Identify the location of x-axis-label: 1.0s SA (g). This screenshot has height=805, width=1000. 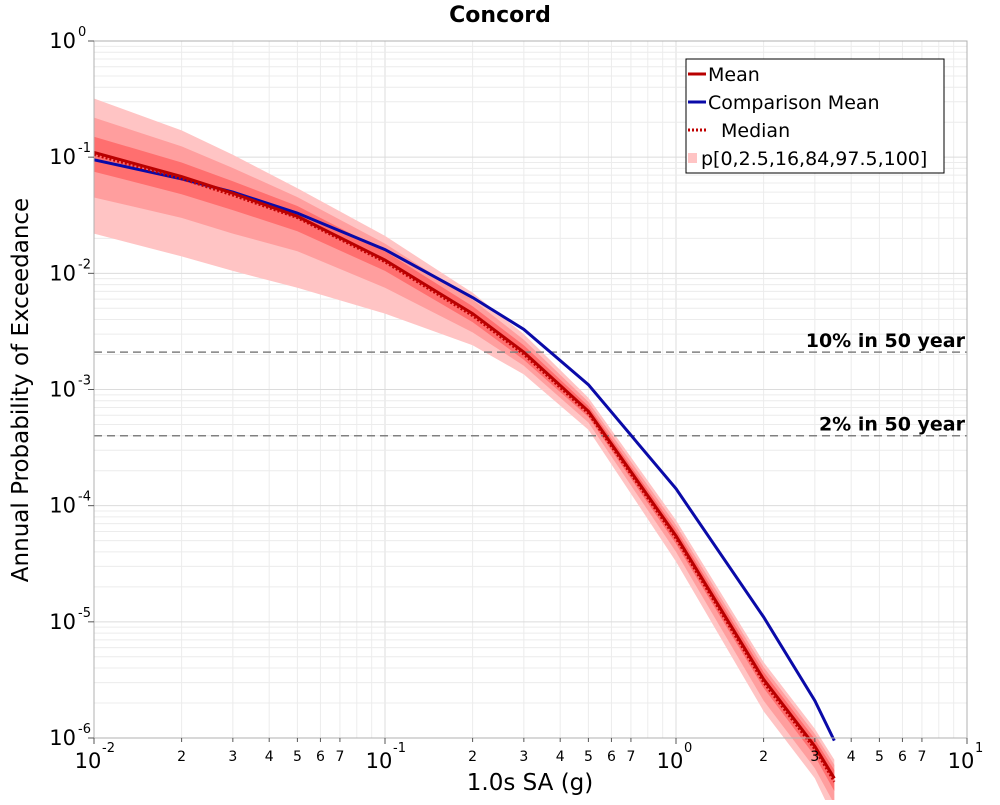
(530, 783).